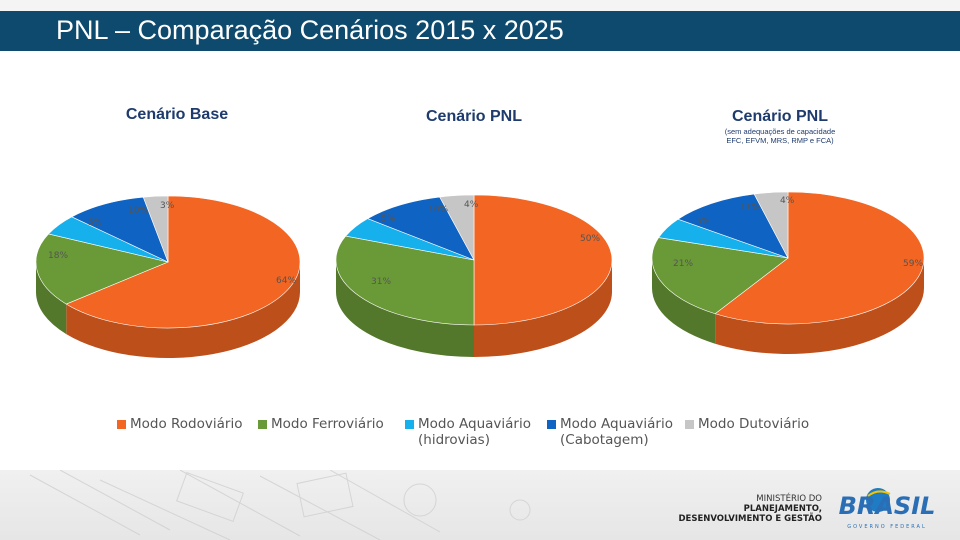  I want to click on footer-decoration, so click(280, 505).